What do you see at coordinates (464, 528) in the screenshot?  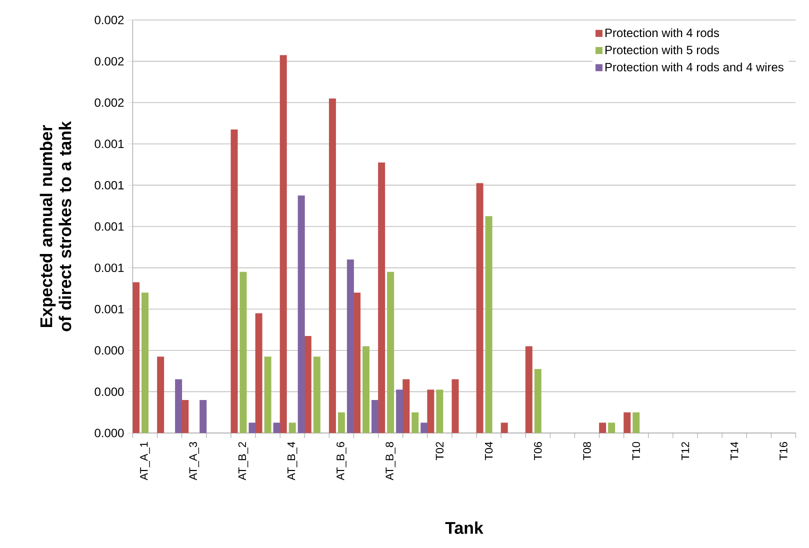 I see `x-axis-title: Tank` at bounding box center [464, 528].